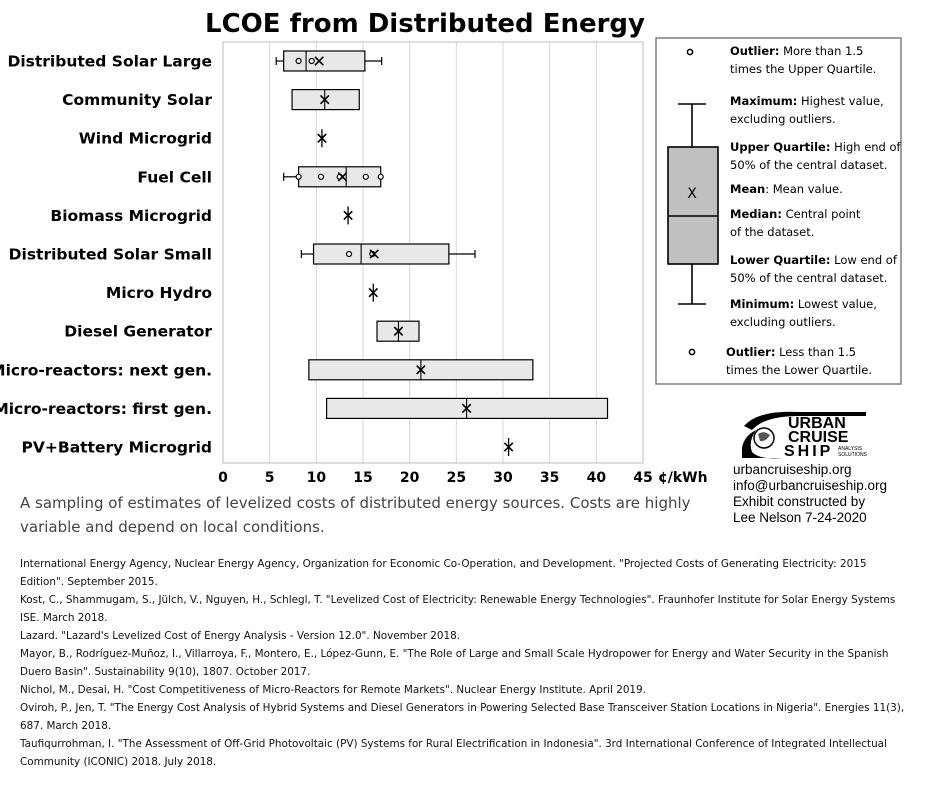 Image resolution: width=927 pixels, height=785 pixels. I want to click on category-label: Wind Microgrid, so click(145, 139).